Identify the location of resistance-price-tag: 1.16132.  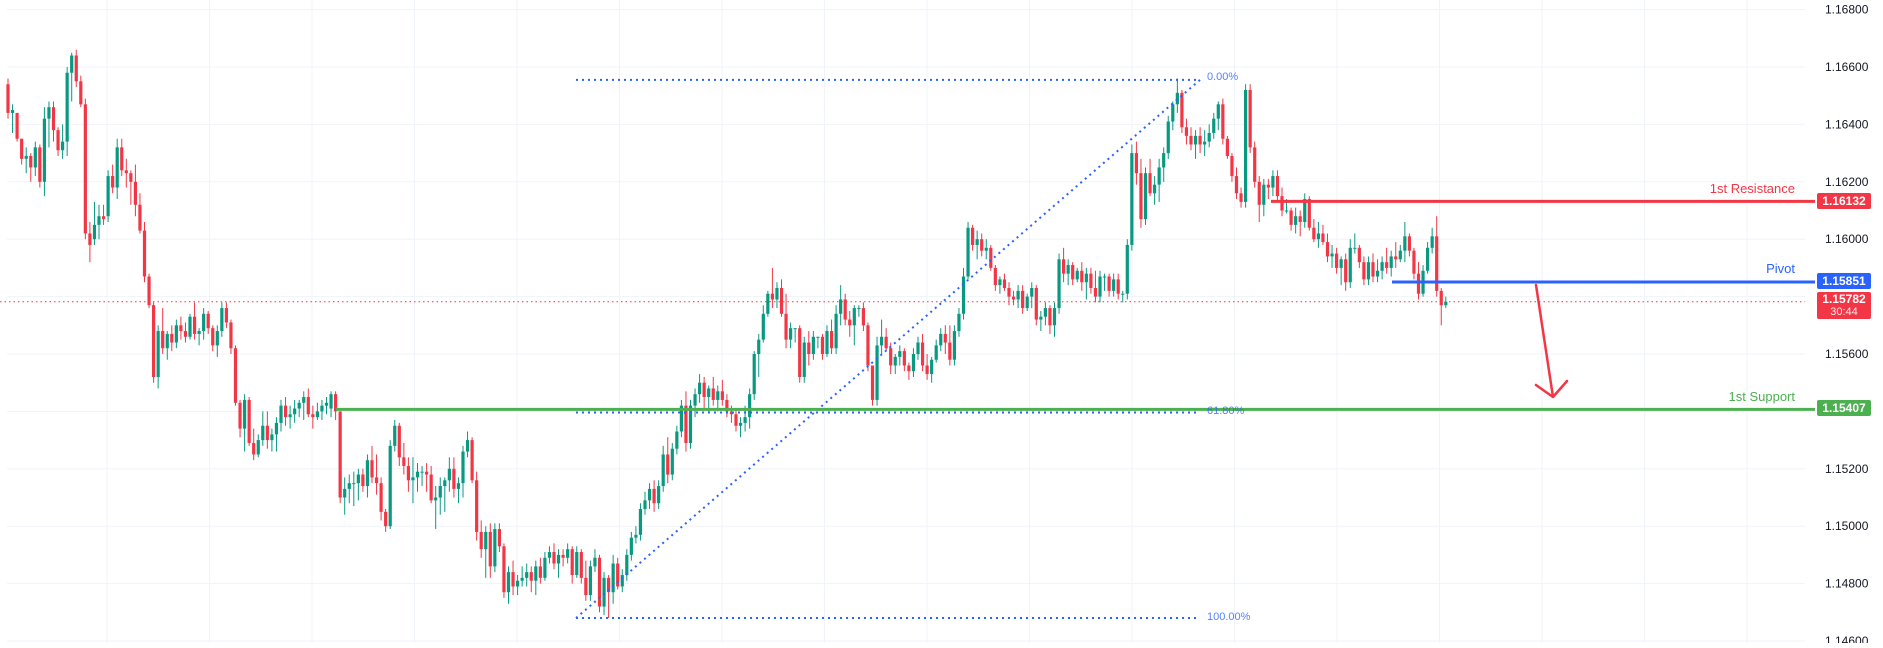
(1844, 201).